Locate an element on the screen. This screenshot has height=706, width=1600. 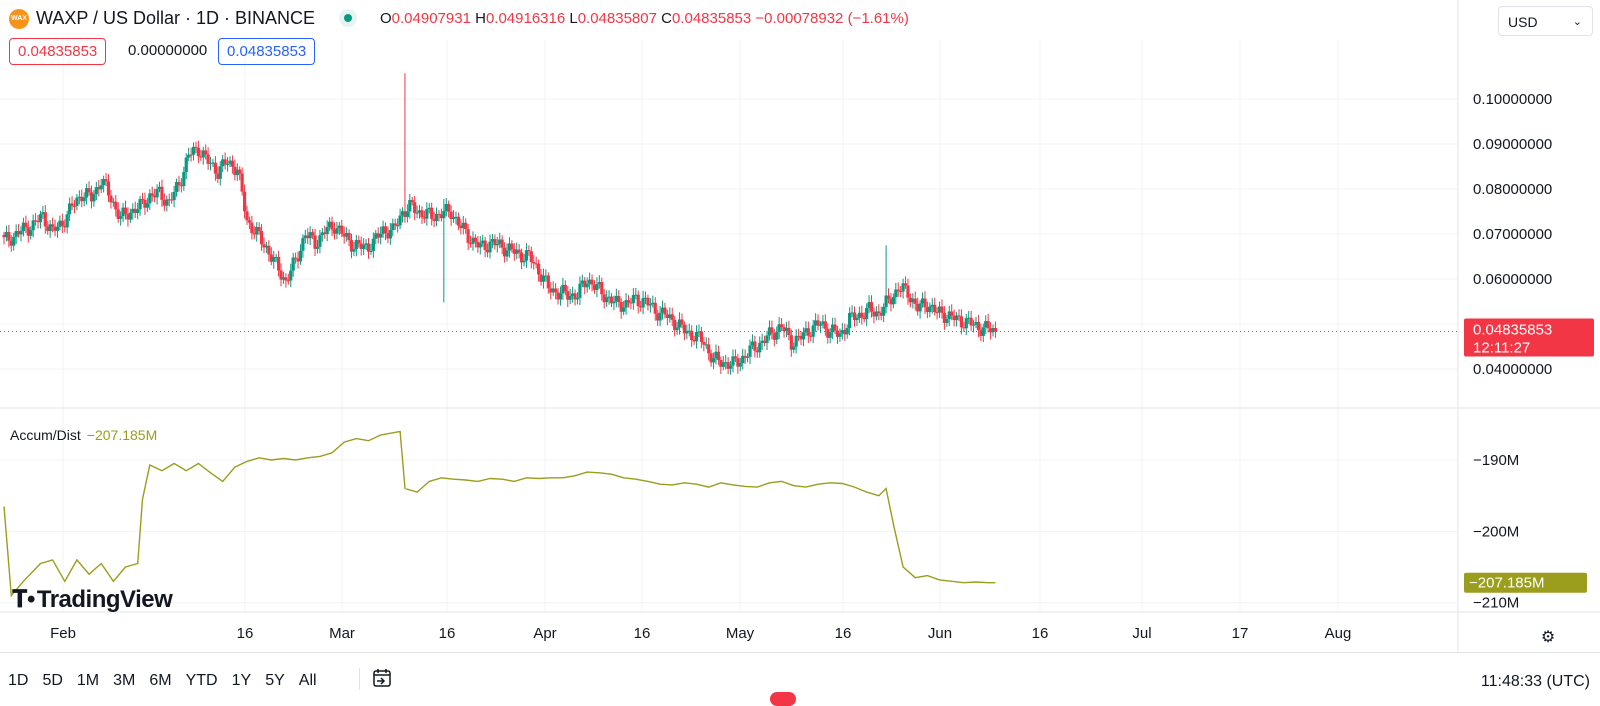
utc-clock: 11:48:33 (UTC) is located at coordinates (1535, 681).